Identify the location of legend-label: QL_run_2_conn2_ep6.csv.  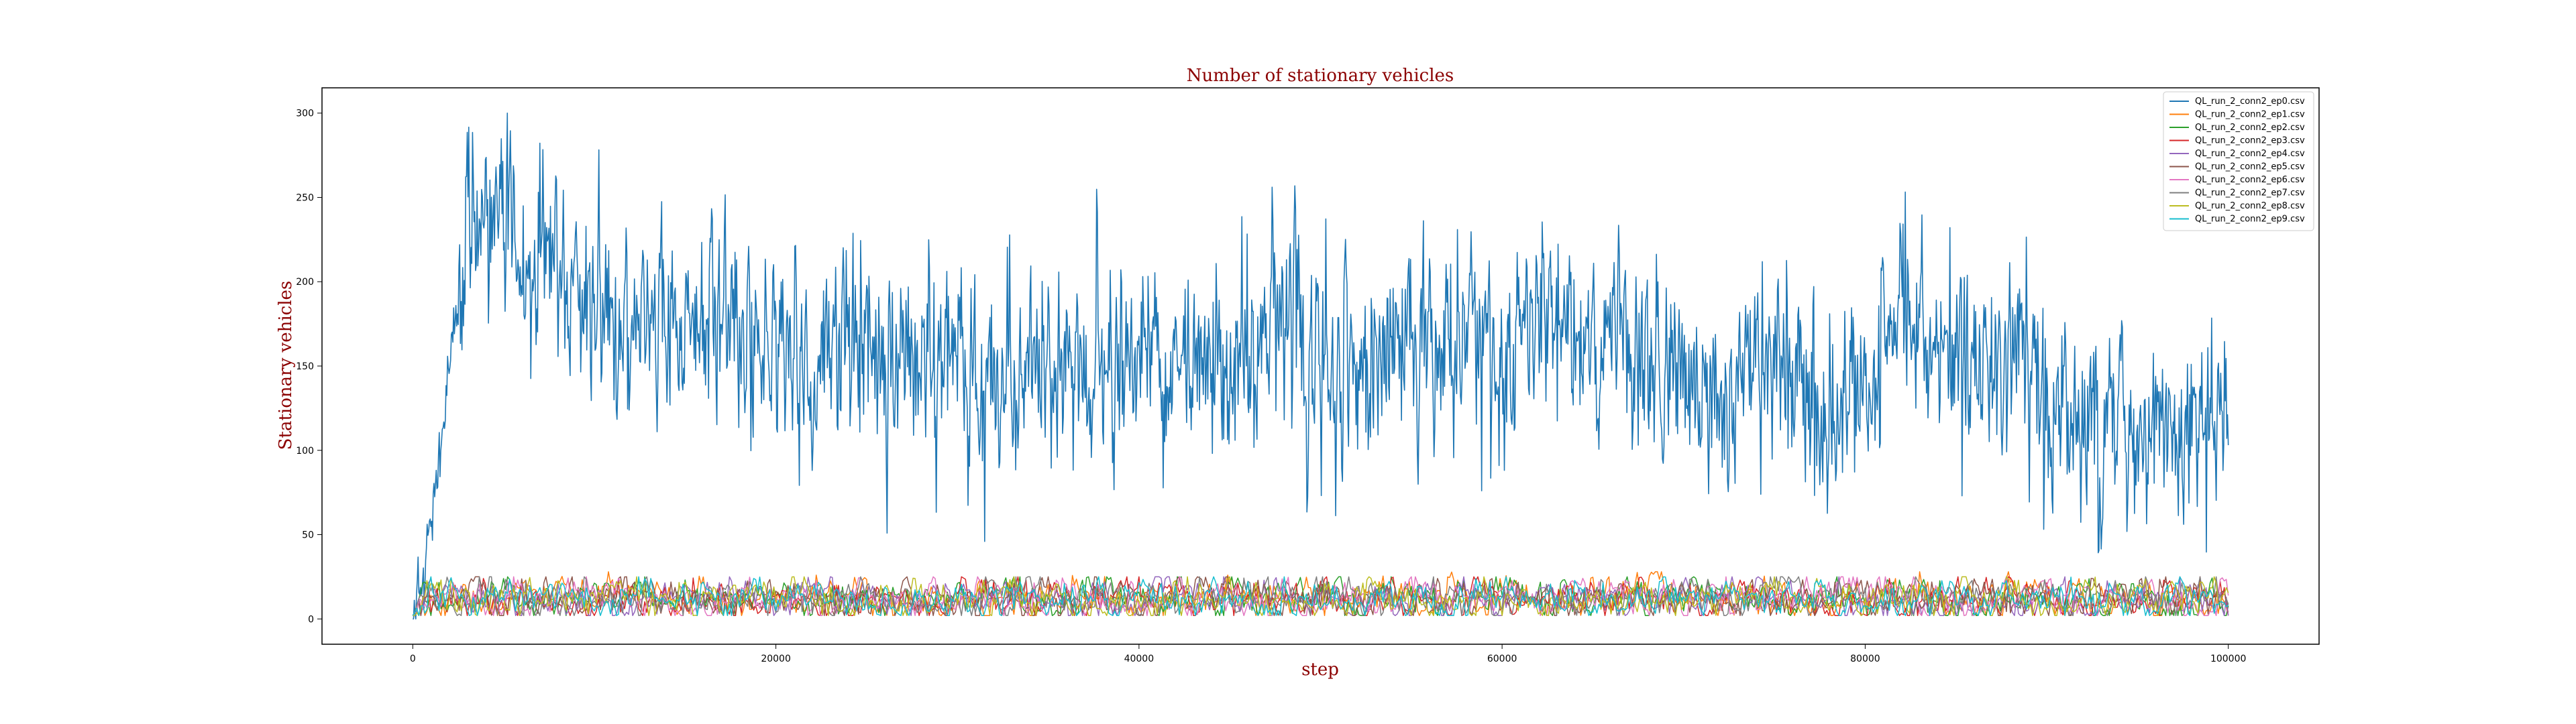
(2250, 180).